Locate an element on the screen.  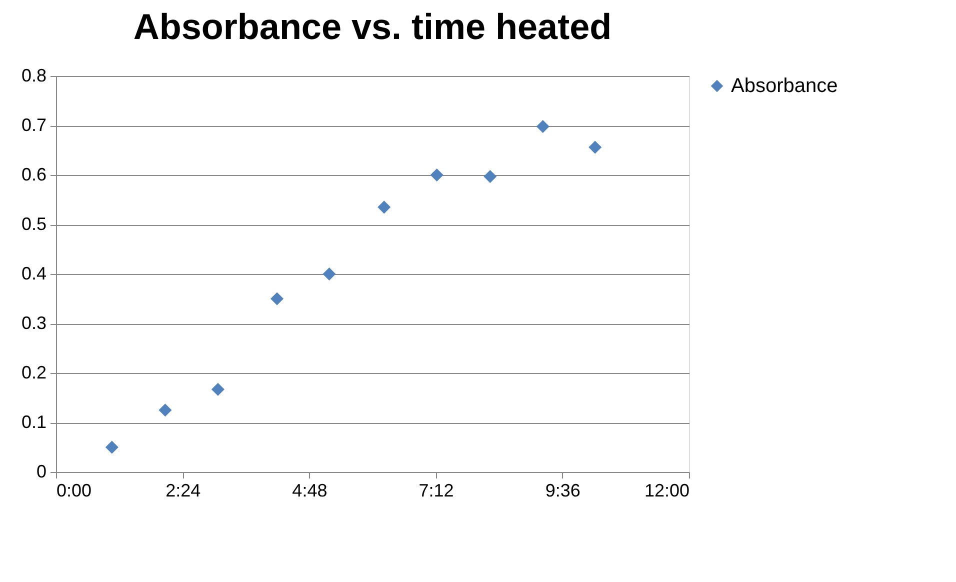
x-tick-label: 9:36 is located at coordinates (562, 490).